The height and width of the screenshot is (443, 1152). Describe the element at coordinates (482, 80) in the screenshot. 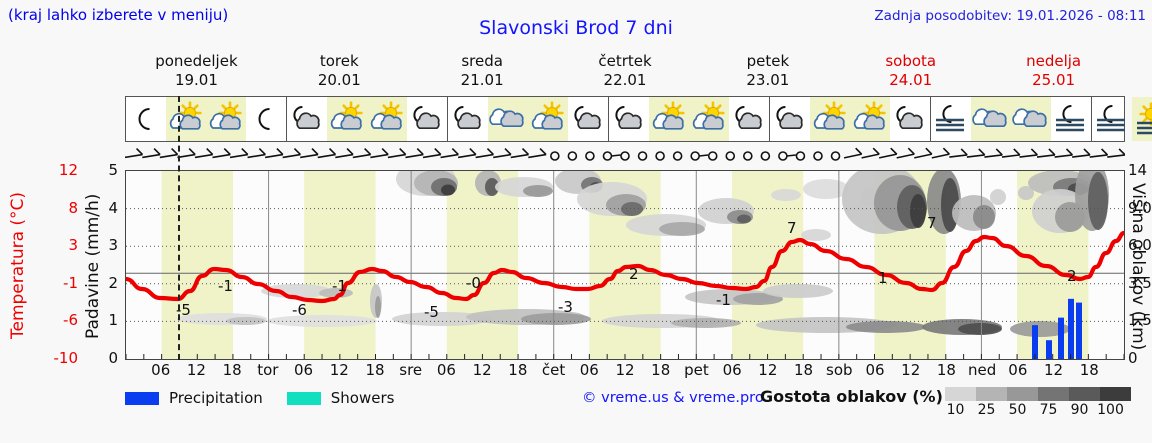

I see `day-date: 21.01` at that location.